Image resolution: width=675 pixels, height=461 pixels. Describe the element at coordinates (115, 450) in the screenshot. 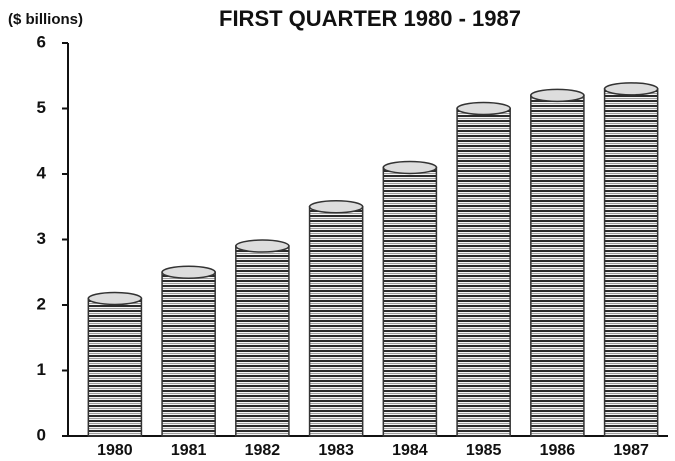

I see `x-tick-label: 1980` at that location.